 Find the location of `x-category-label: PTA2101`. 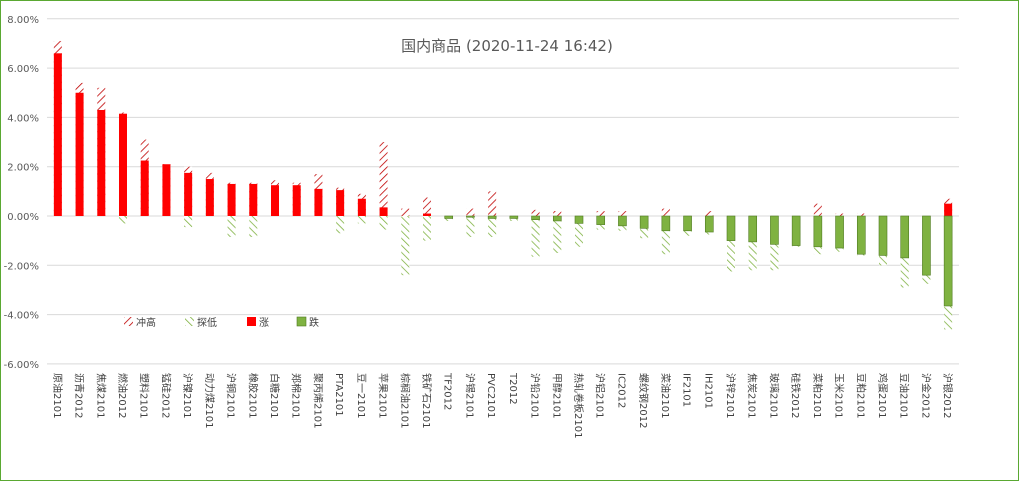

x-category-label: PTA2101 is located at coordinates (338, 395).